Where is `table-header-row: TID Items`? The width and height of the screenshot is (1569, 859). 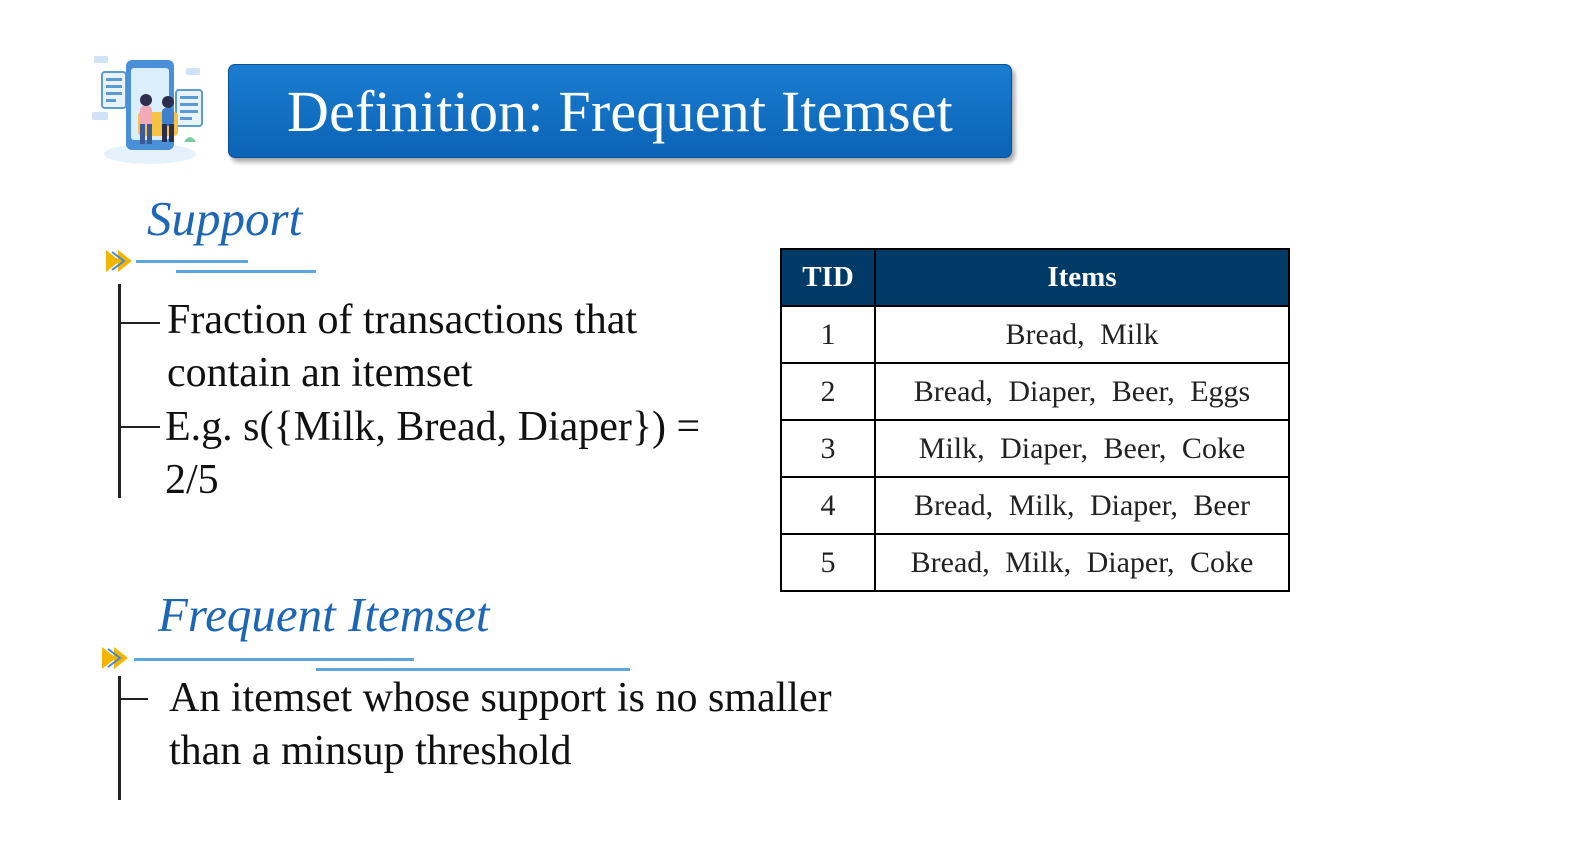
table-header-row: TID Items is located at coordinates (1035, 277).